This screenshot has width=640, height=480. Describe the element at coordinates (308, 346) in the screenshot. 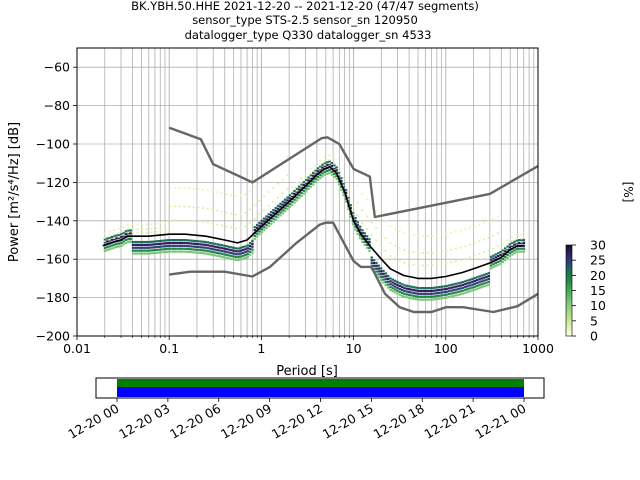

I see `x-axis-ticks: 0.01 0.1 1 10 100 1000` at that location.